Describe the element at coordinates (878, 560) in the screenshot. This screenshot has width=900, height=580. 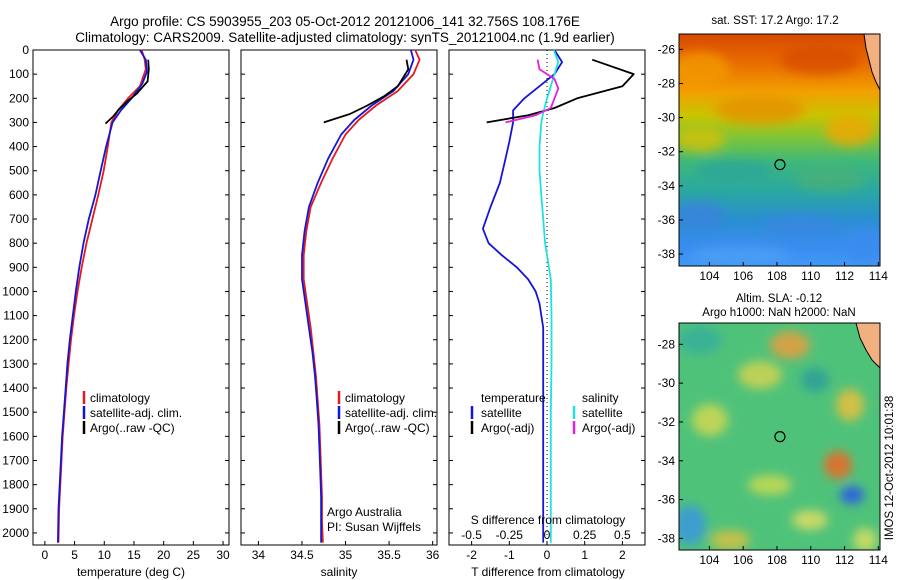
I see `map-x-tick-label: 114` at that location.